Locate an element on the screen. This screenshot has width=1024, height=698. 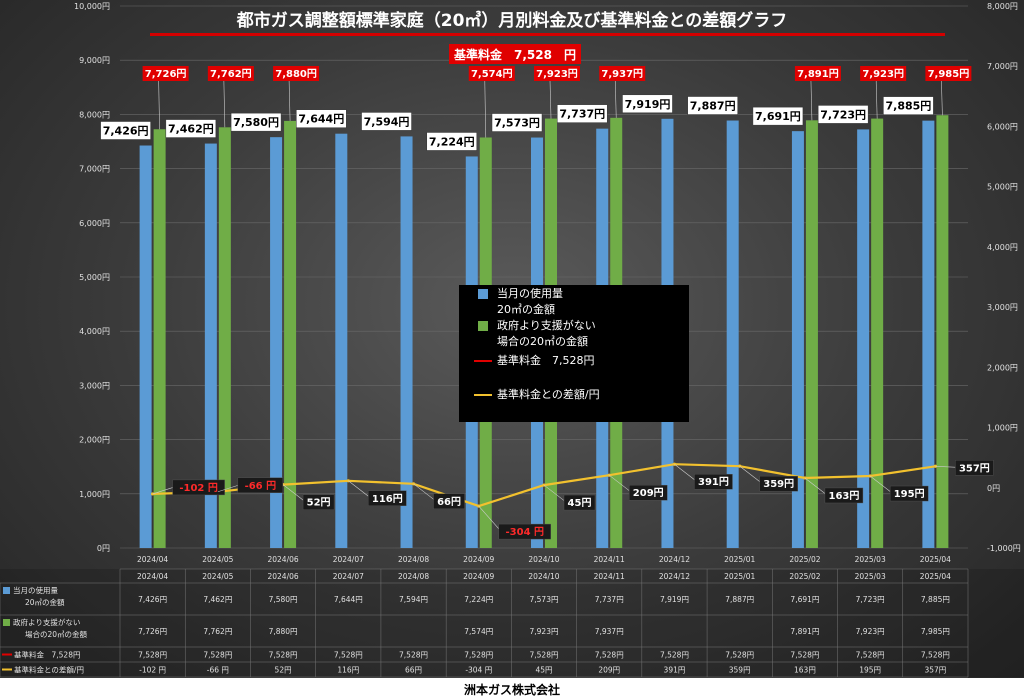
current-usage-label: 7,919円 is located at coordinates (648, 104).